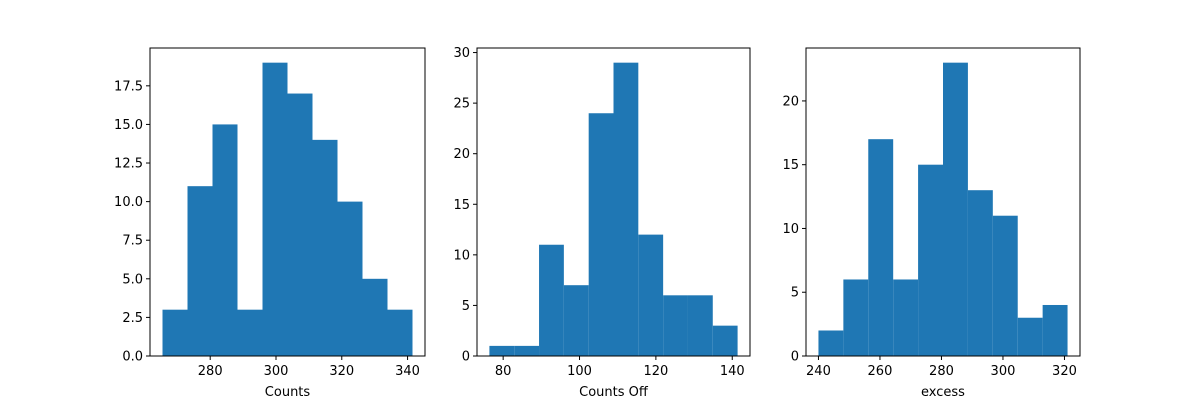 Image resolution: width=1200 pixels, height=400 pixels. What do you see at coordinates (503, 371) in the screenshot?
I see `x-tick-label: 80` at bounding box center [503, 371].